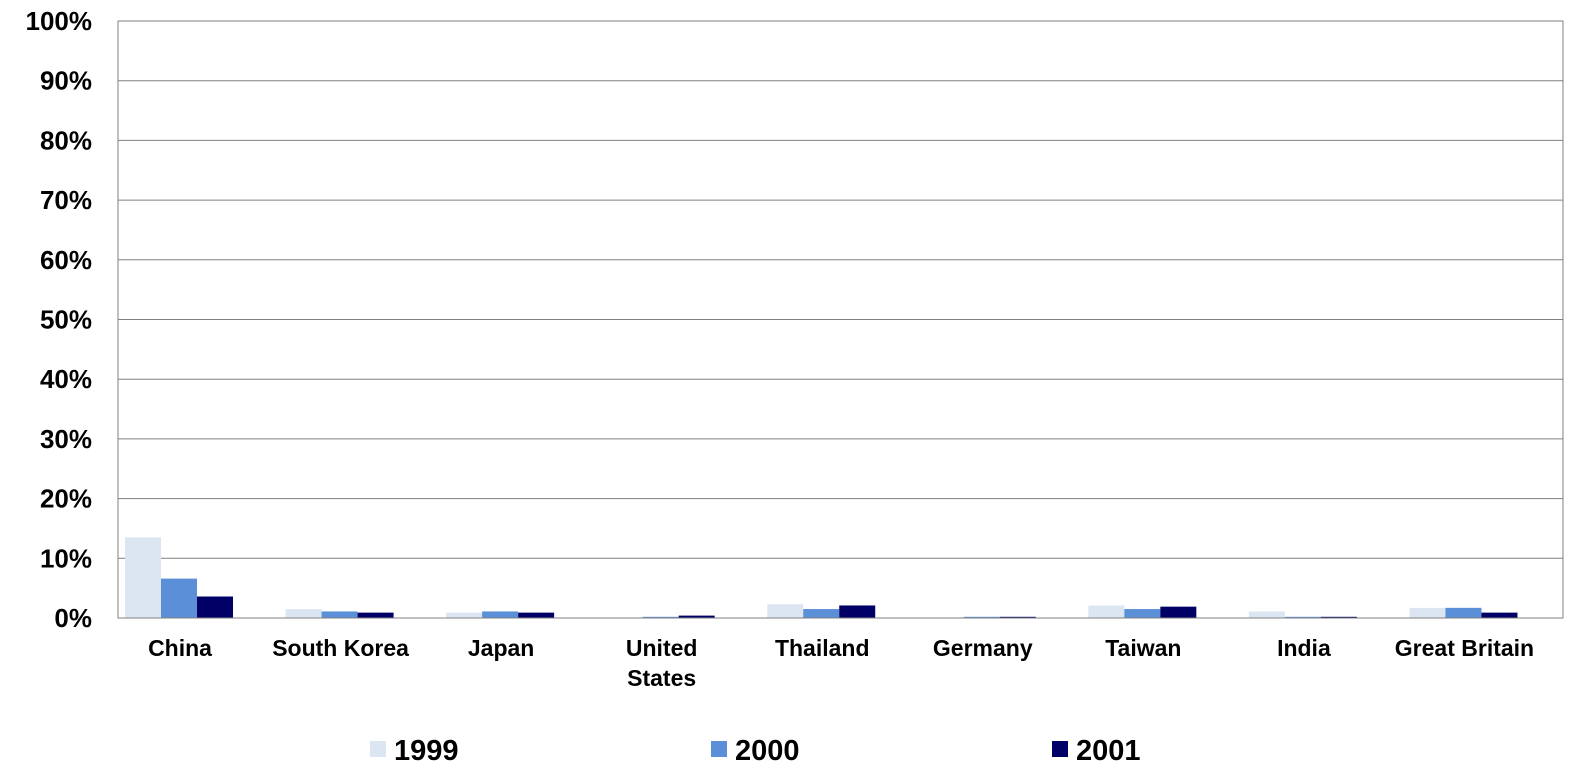 The width and height of the screenshot is (1585, 770). I want to click on y-tick-label: 90%, so click(66, 81).